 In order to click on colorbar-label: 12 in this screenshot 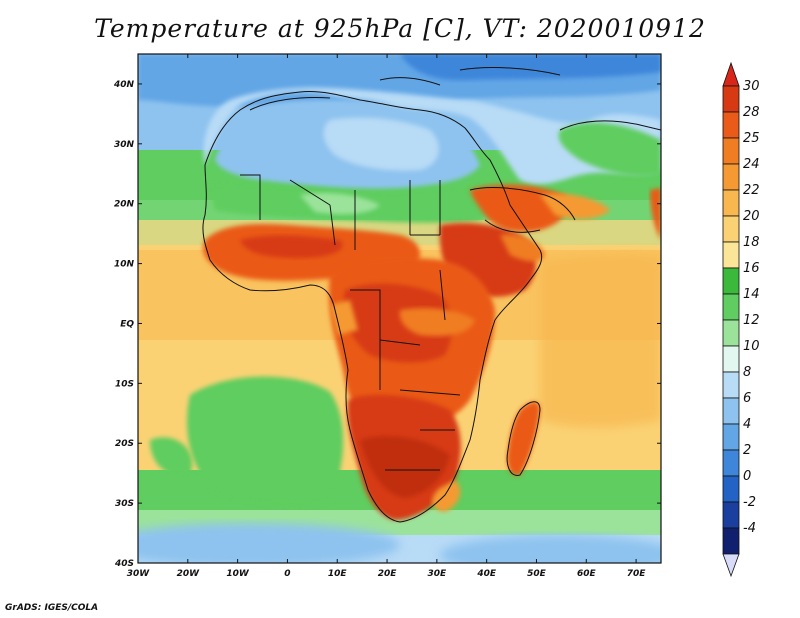, I will do `click(751, 320)`.